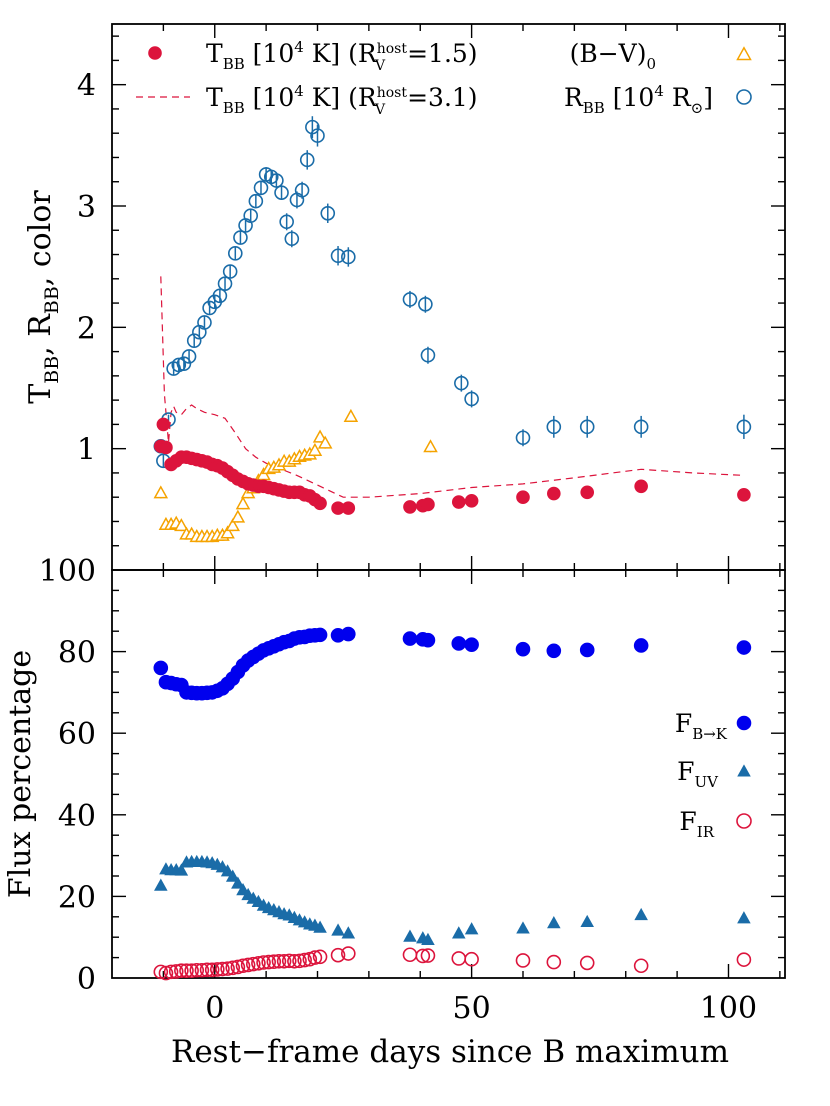  What do you see at coordinates (155, 53) in the screenshot?
I see `legend-tbb-marker` at bounding box center [155, 53].